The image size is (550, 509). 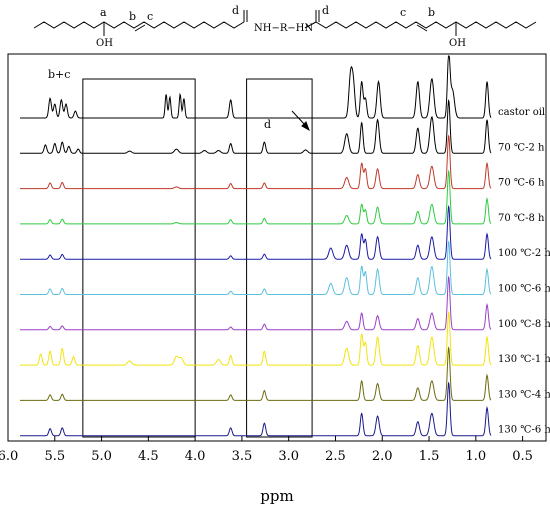 What do you see at coordinates (524, 324) in the screenshot?
I see `series-label: 100 ℃-8 h` at bounding box center [524, 324].